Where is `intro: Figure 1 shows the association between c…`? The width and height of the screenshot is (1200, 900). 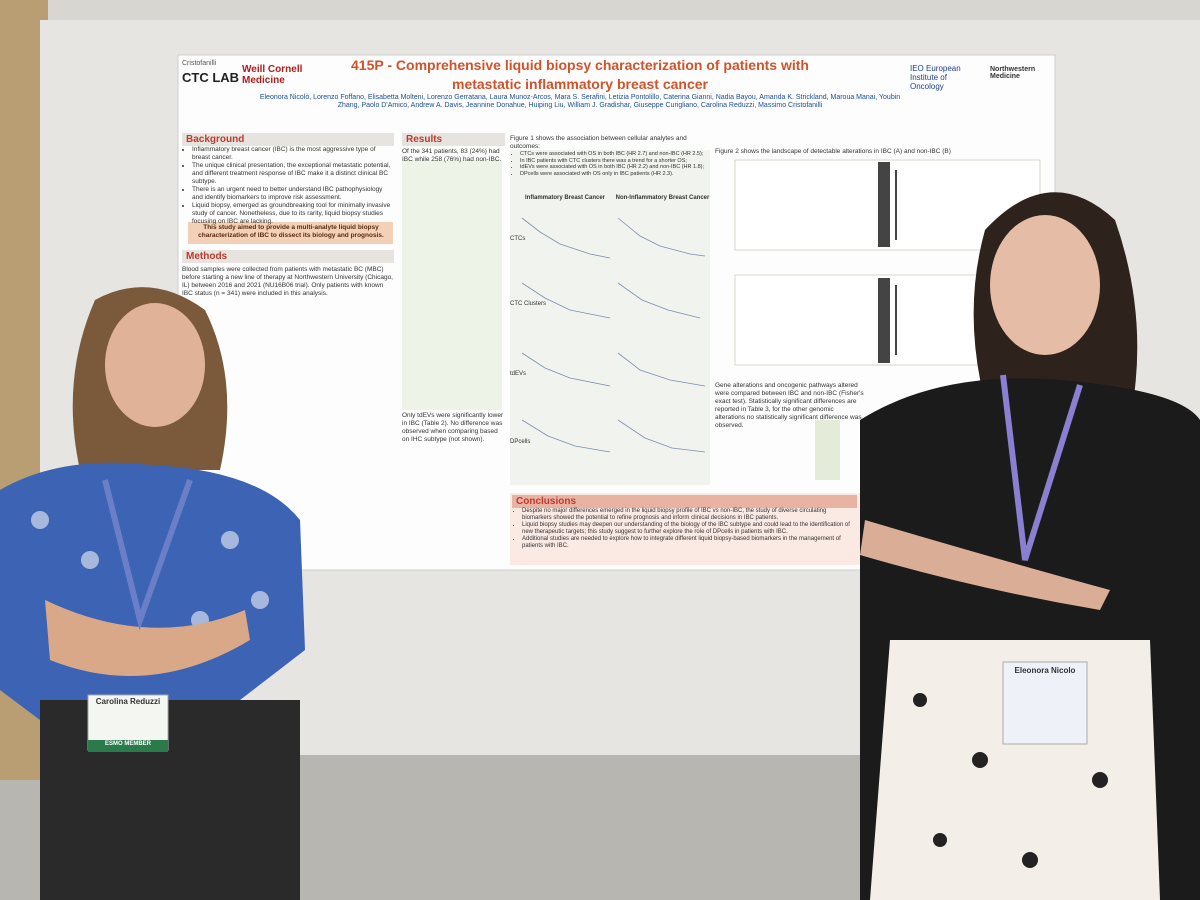
intro: Figure 1 shows the association between c… is located at coordinates (598, 142).